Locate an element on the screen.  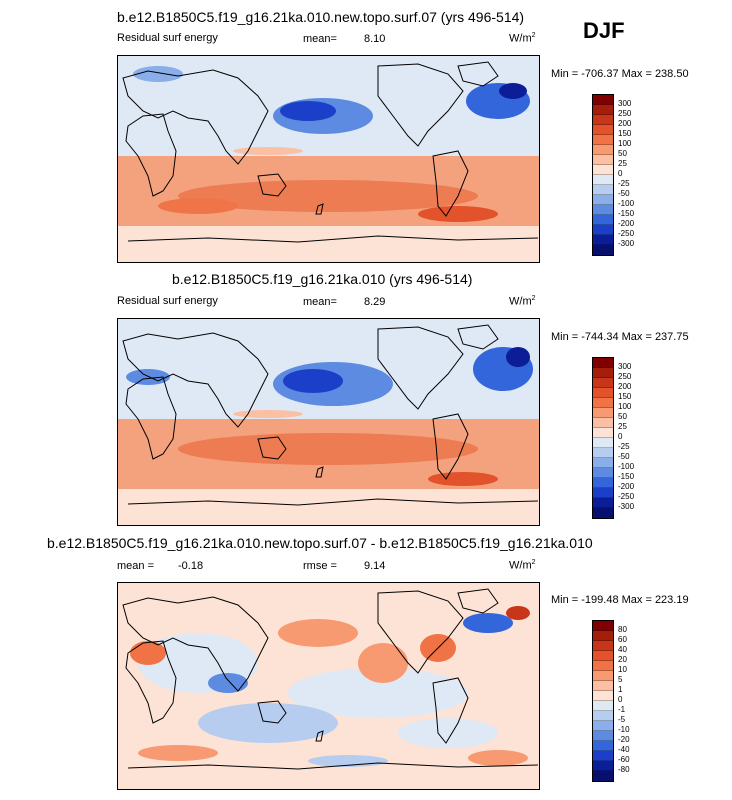
panel3-units: W/m2 is located at coordinates (522, 565).